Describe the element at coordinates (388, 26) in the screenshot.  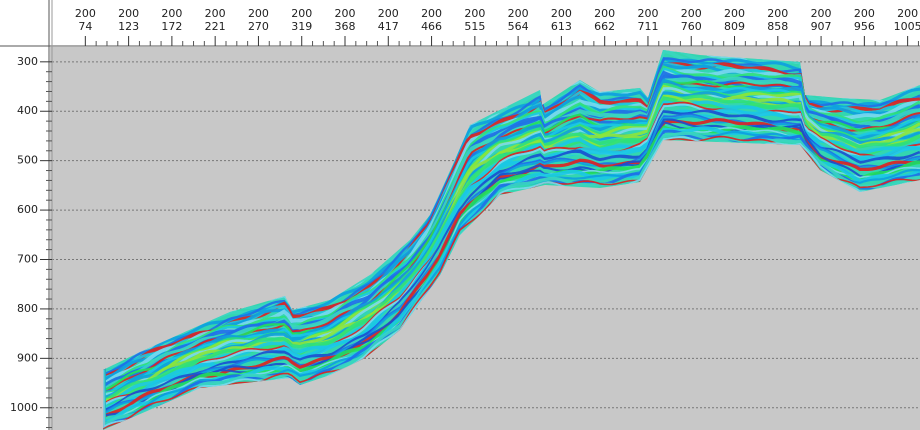
I see `trace-label: 417` at that location.